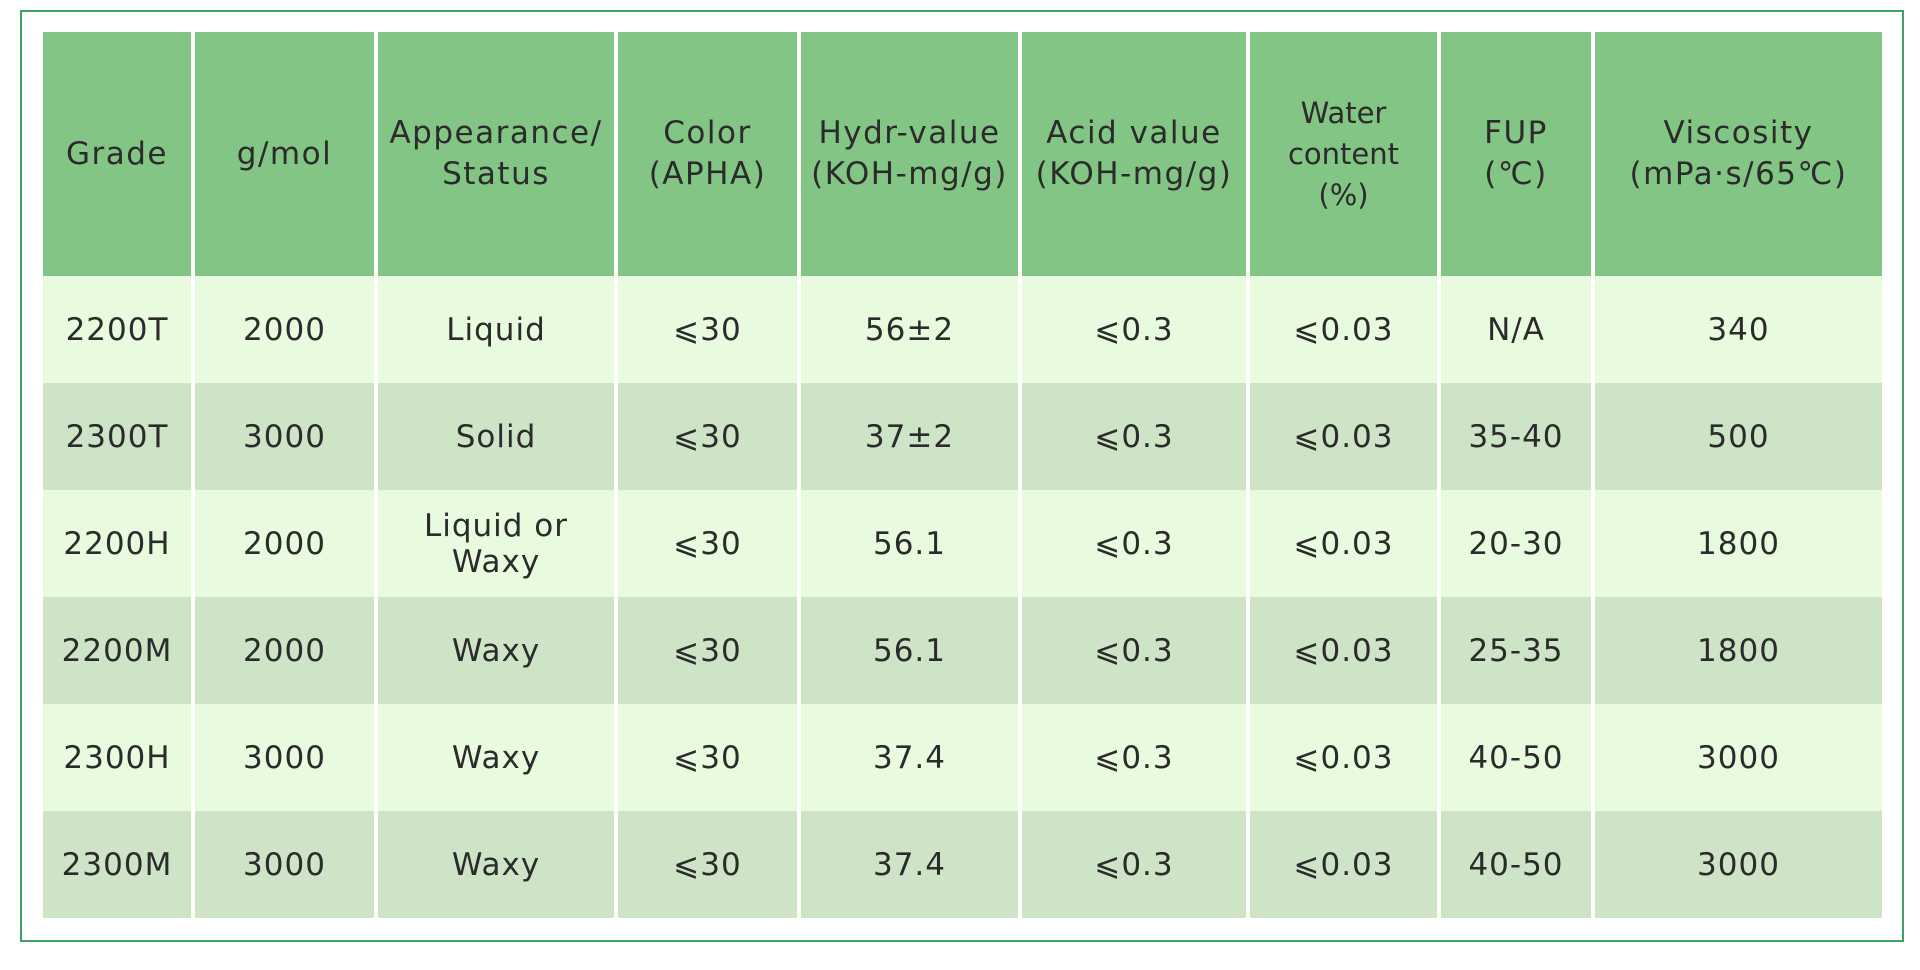  What do you see at coordinates (119, 329) in the screenshot?
I see `cell-grade: 2200T` at bounding box center [119, 329].